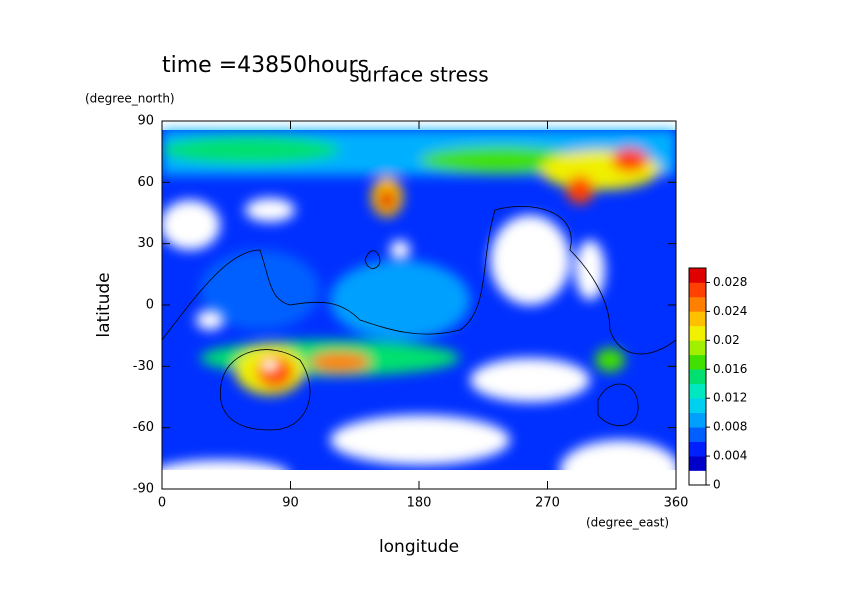 The width and height of the screenshot is (842, 595). Describe the element at coordinates (730, 398) in the screenshot. I see `colorbar-tick-label: 0.012` at that location.